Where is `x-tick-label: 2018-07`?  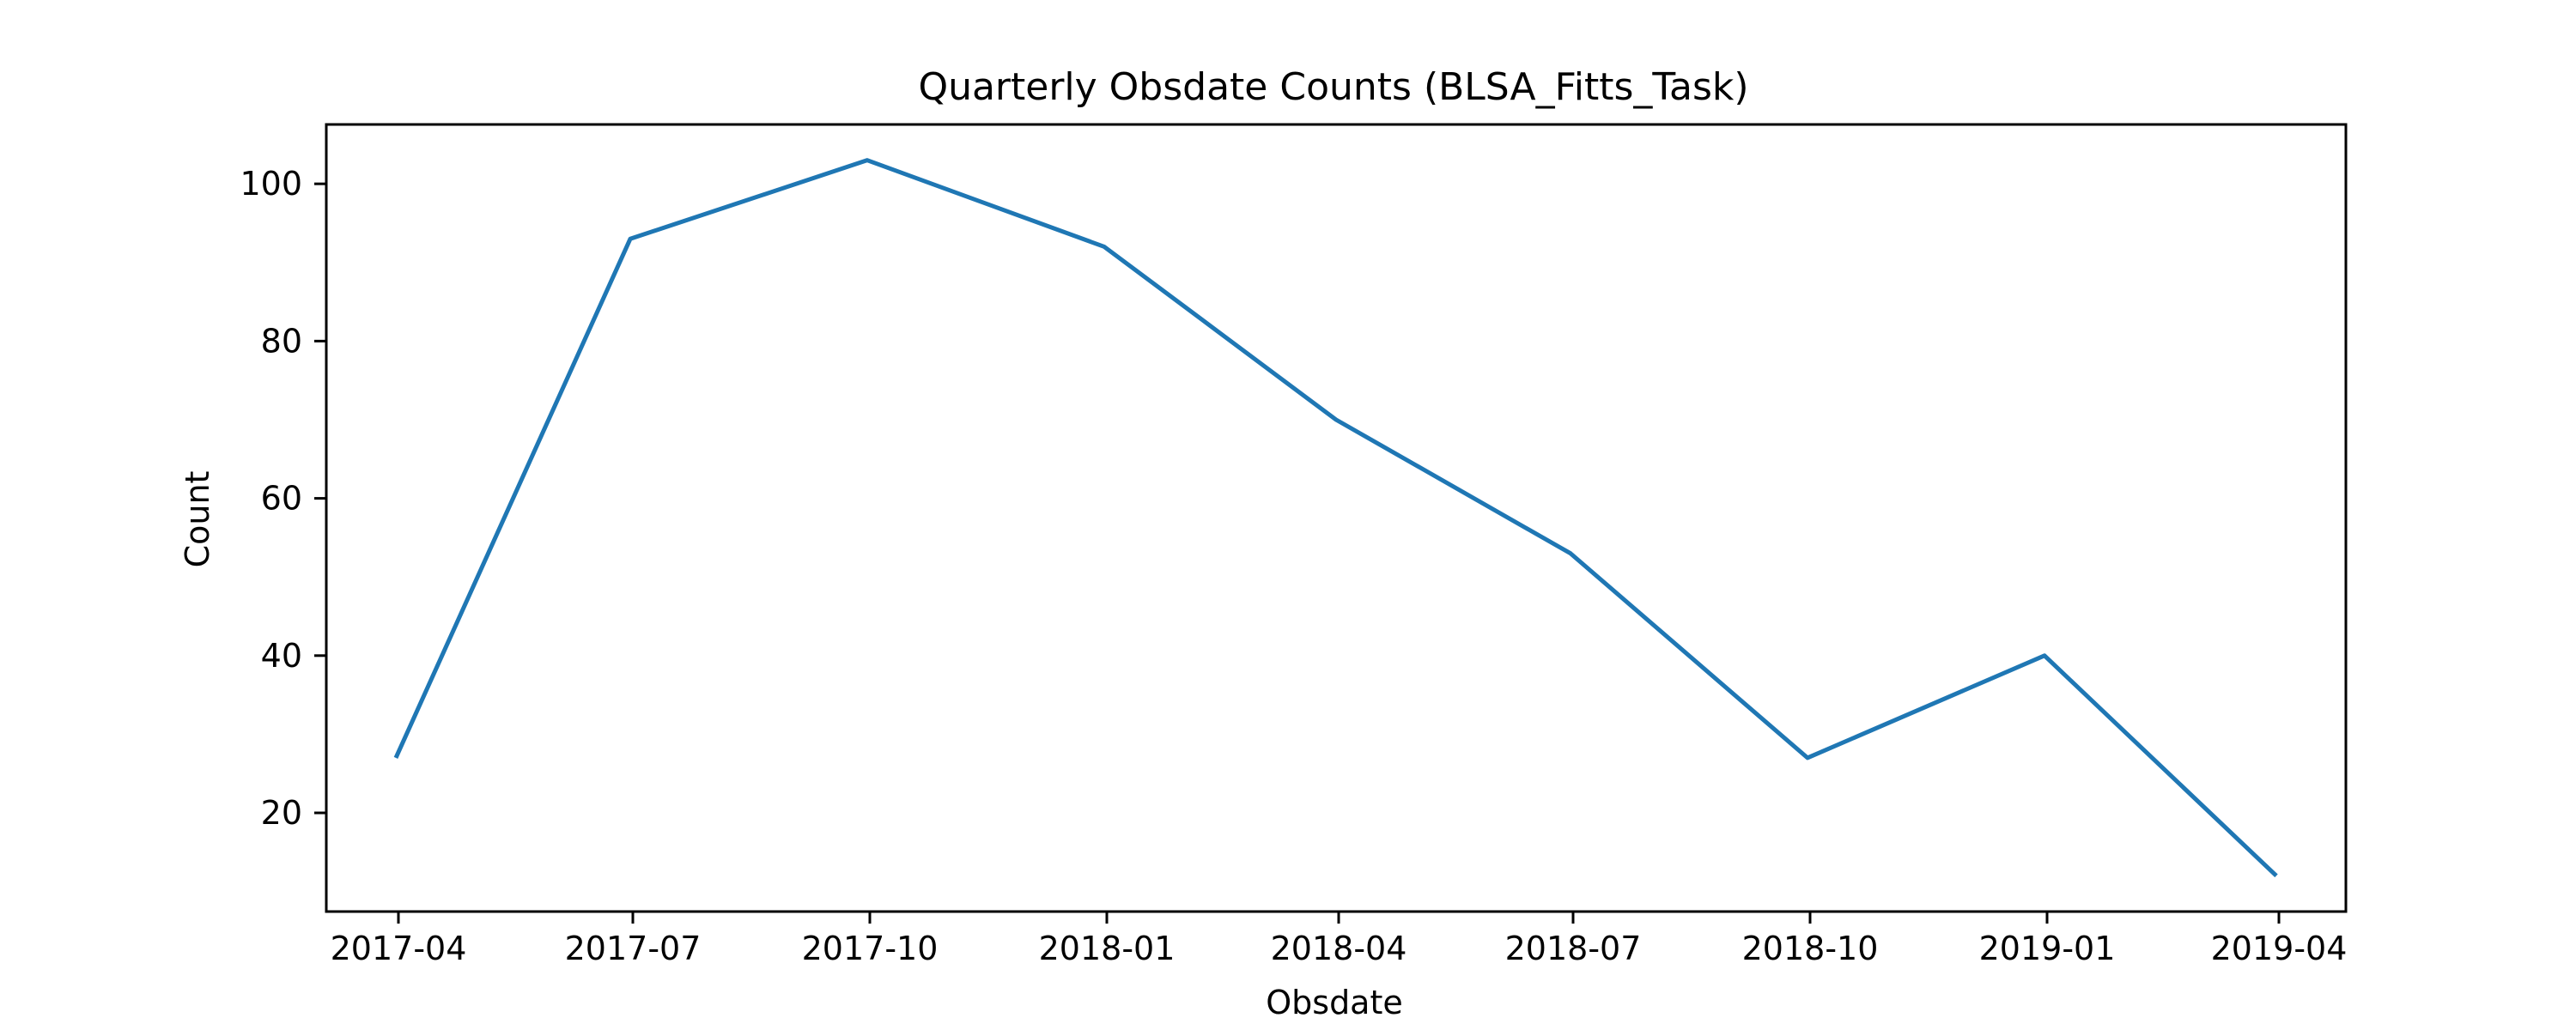
x-tick-label: 2018-07 is located at coordinates (1573, 948).